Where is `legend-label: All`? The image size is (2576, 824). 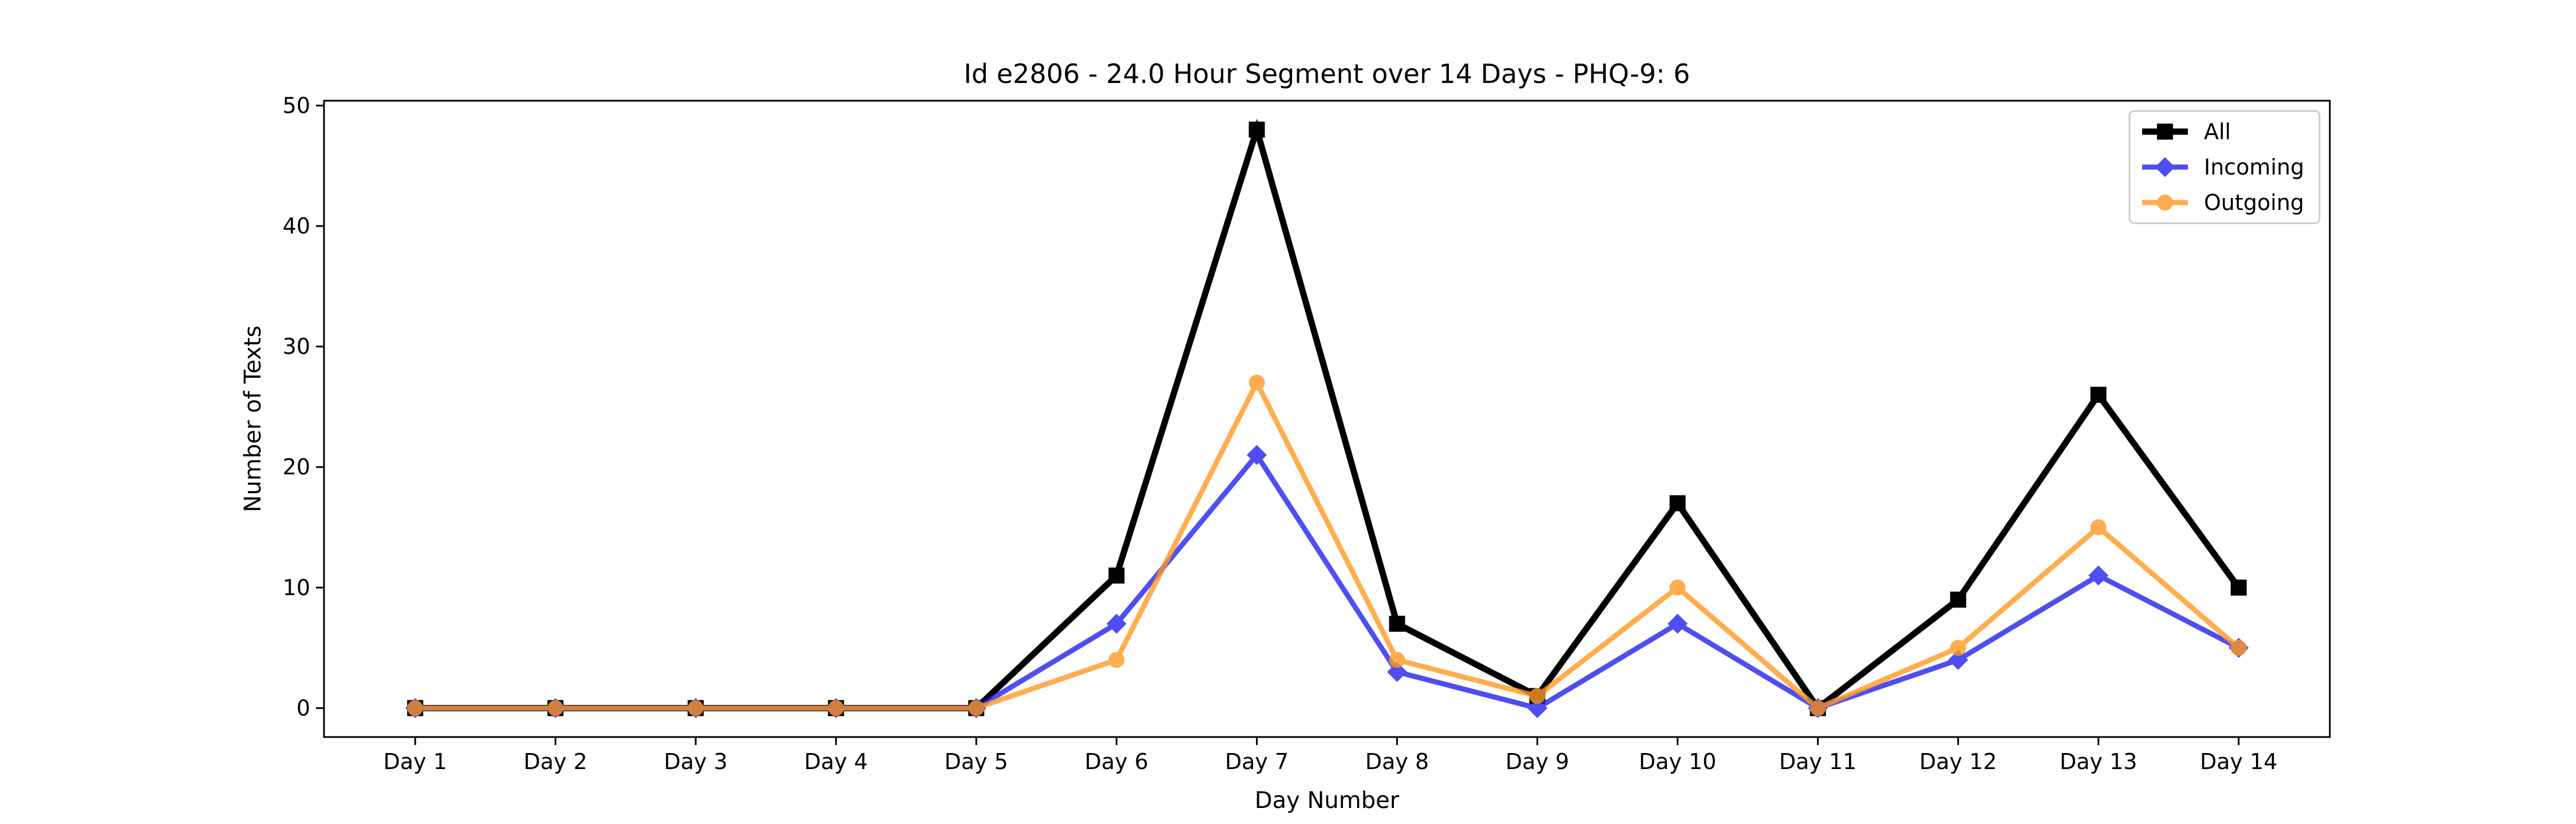 legend-label: All is located at coordinates (2217, 131).